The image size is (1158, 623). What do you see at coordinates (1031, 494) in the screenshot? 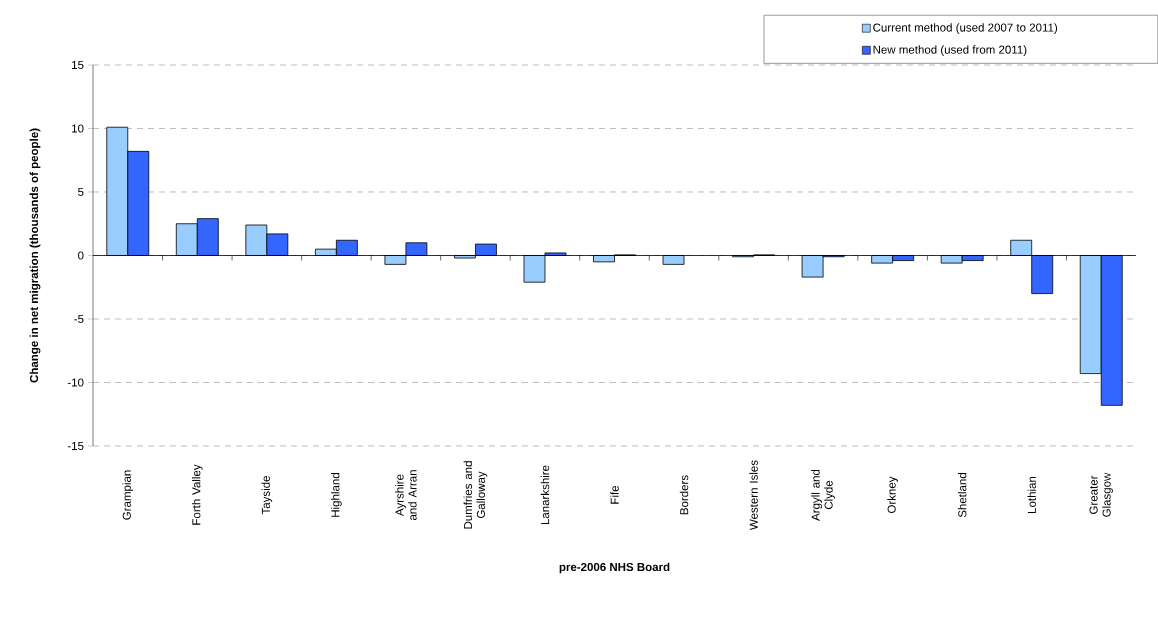
I see `x-tick-label: Lothian` at bounding box center [1031, 494].